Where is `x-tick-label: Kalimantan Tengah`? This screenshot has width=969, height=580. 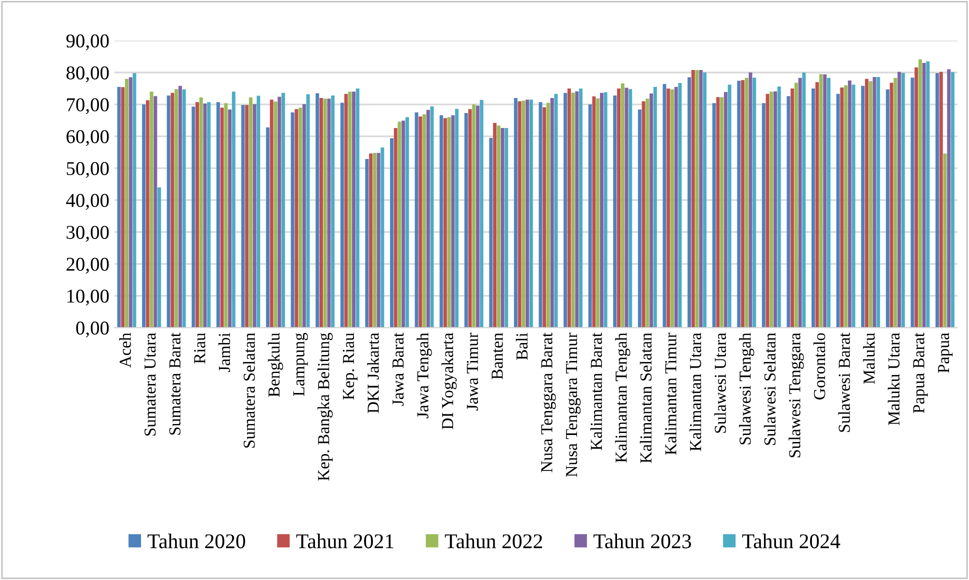 x-tick-label: Kalimantan Tengah is located at coordinates (622, 397).